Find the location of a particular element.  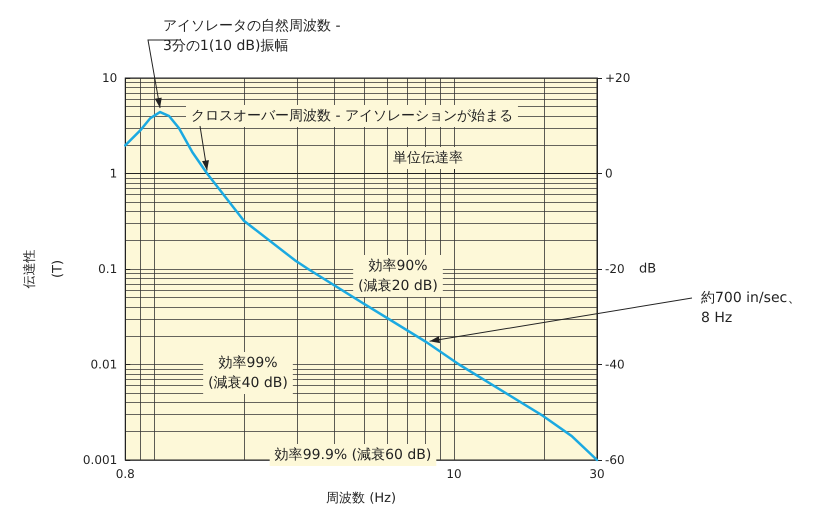

y-tick-label: 0.1 is located at coordinates (108, 269).